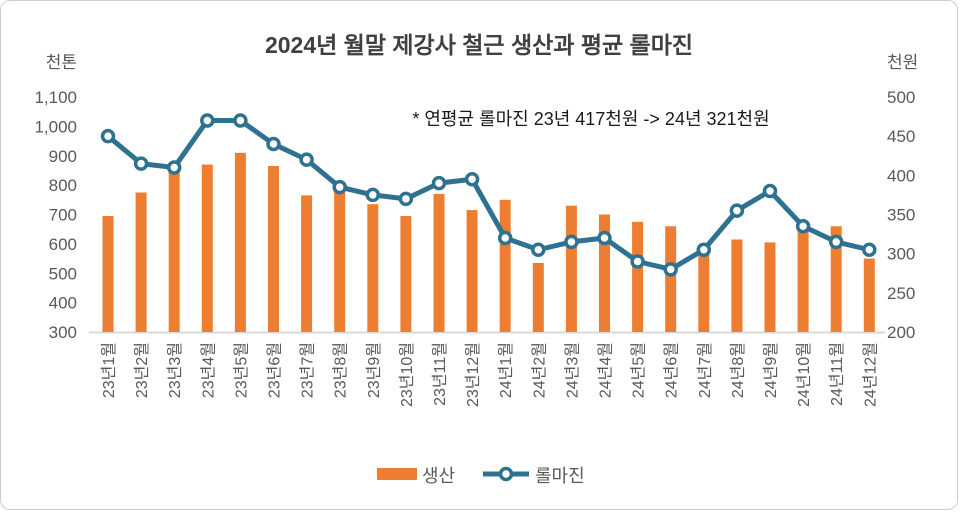 The height and width of the screenshot is (512, 960). What do you see at coordinates (109, 370) in the screenshot?
I see `x-axis-label: 23년1월` at bounding box center [109, 370].